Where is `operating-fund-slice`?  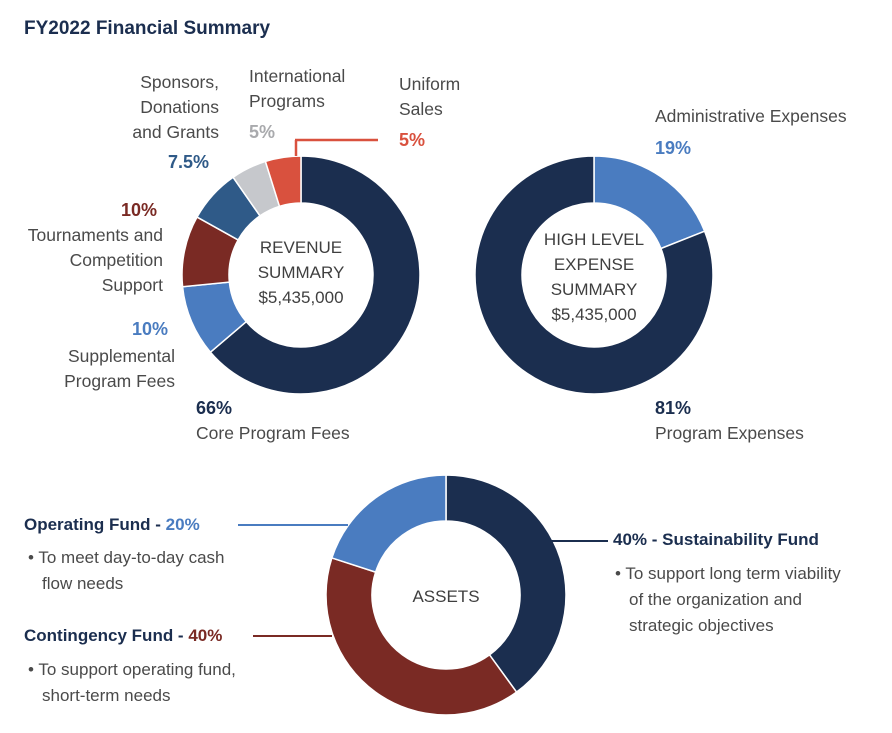 operating-fund-slice is located at coordinates (388, 524).